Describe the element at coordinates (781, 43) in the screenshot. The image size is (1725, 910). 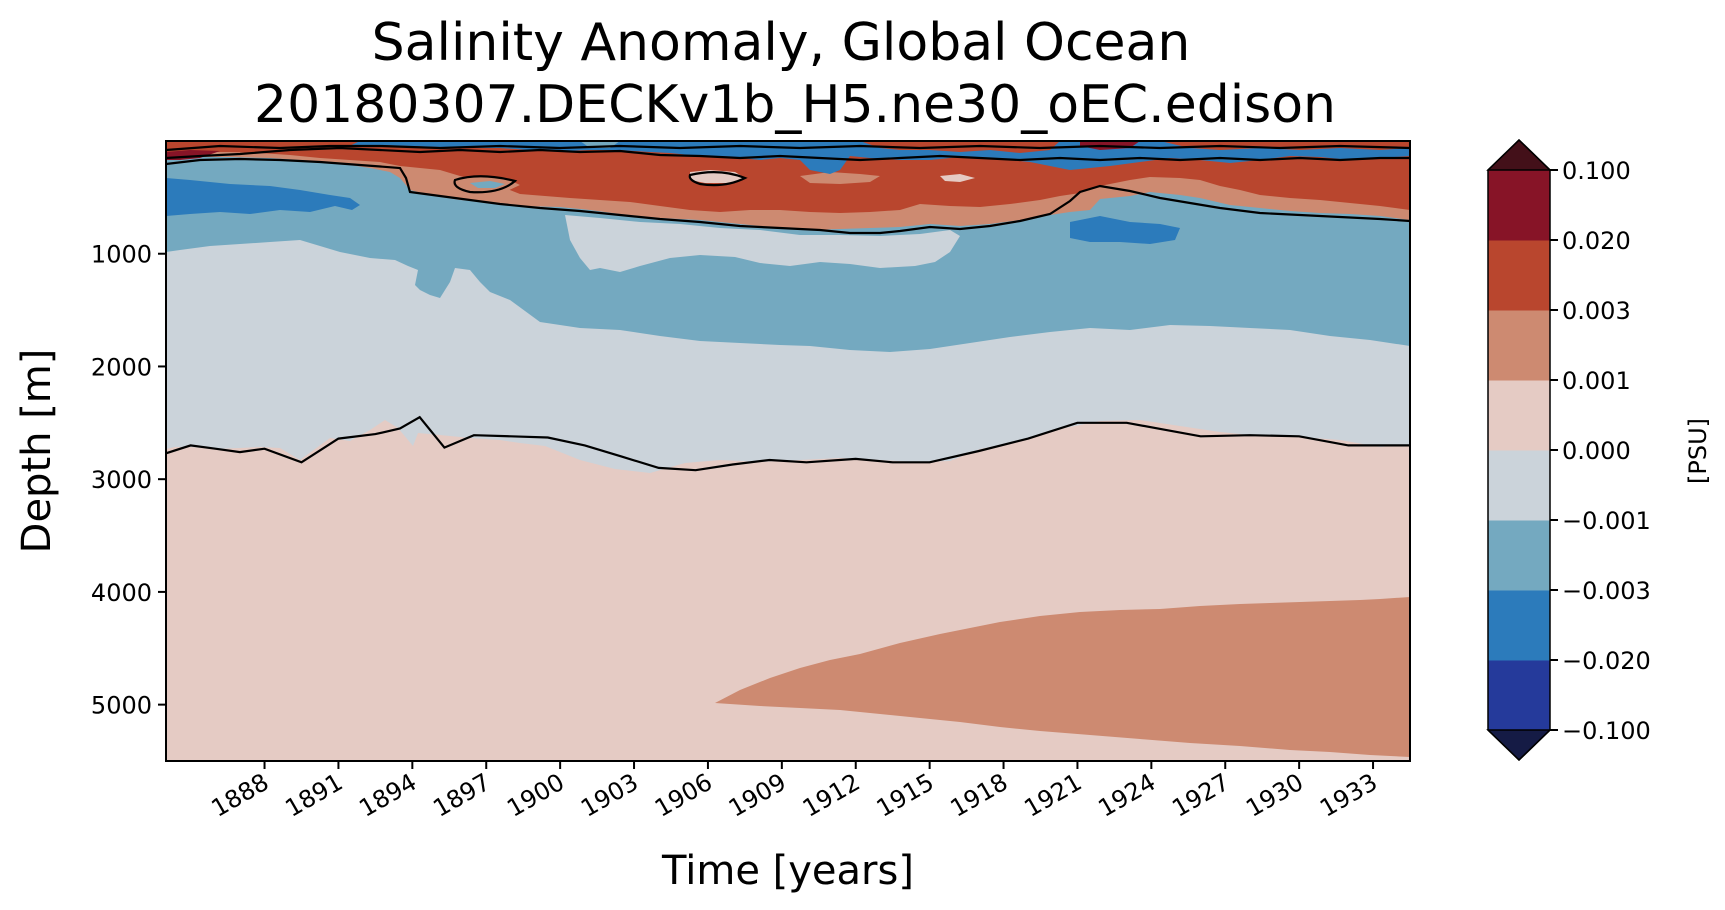
I see `chart-title-line1: Salinity Anomaly, Global Ocean` at that location.